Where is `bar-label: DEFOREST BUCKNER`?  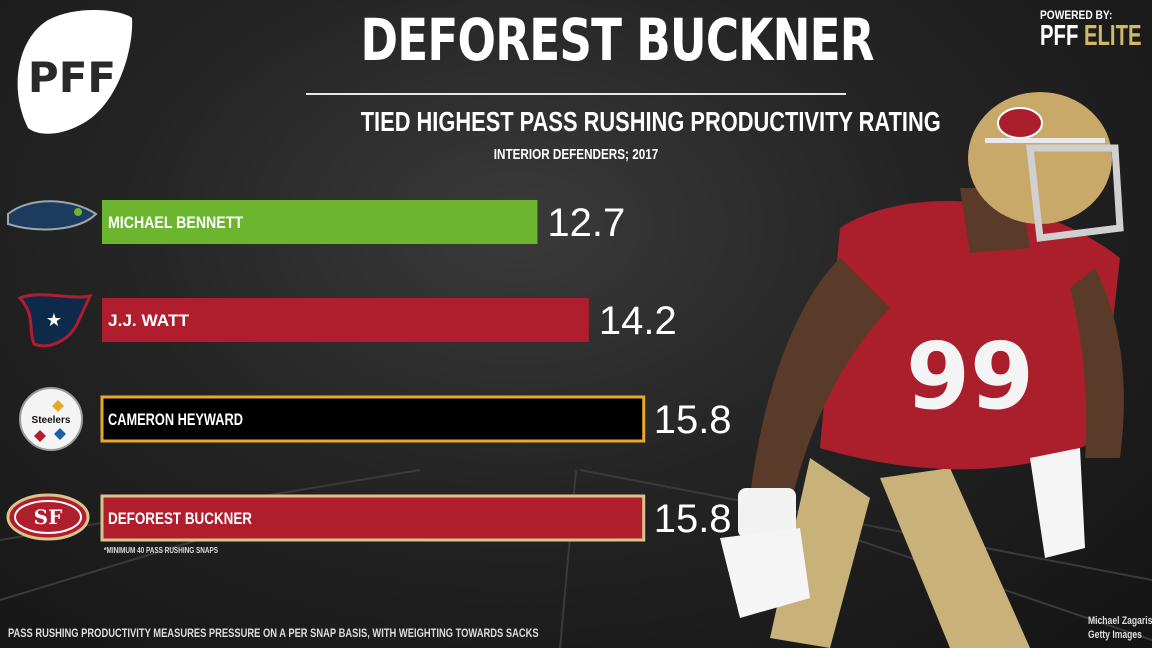 bar-label: DEFOREST BUCKNER is located at coordinates (180, 518).